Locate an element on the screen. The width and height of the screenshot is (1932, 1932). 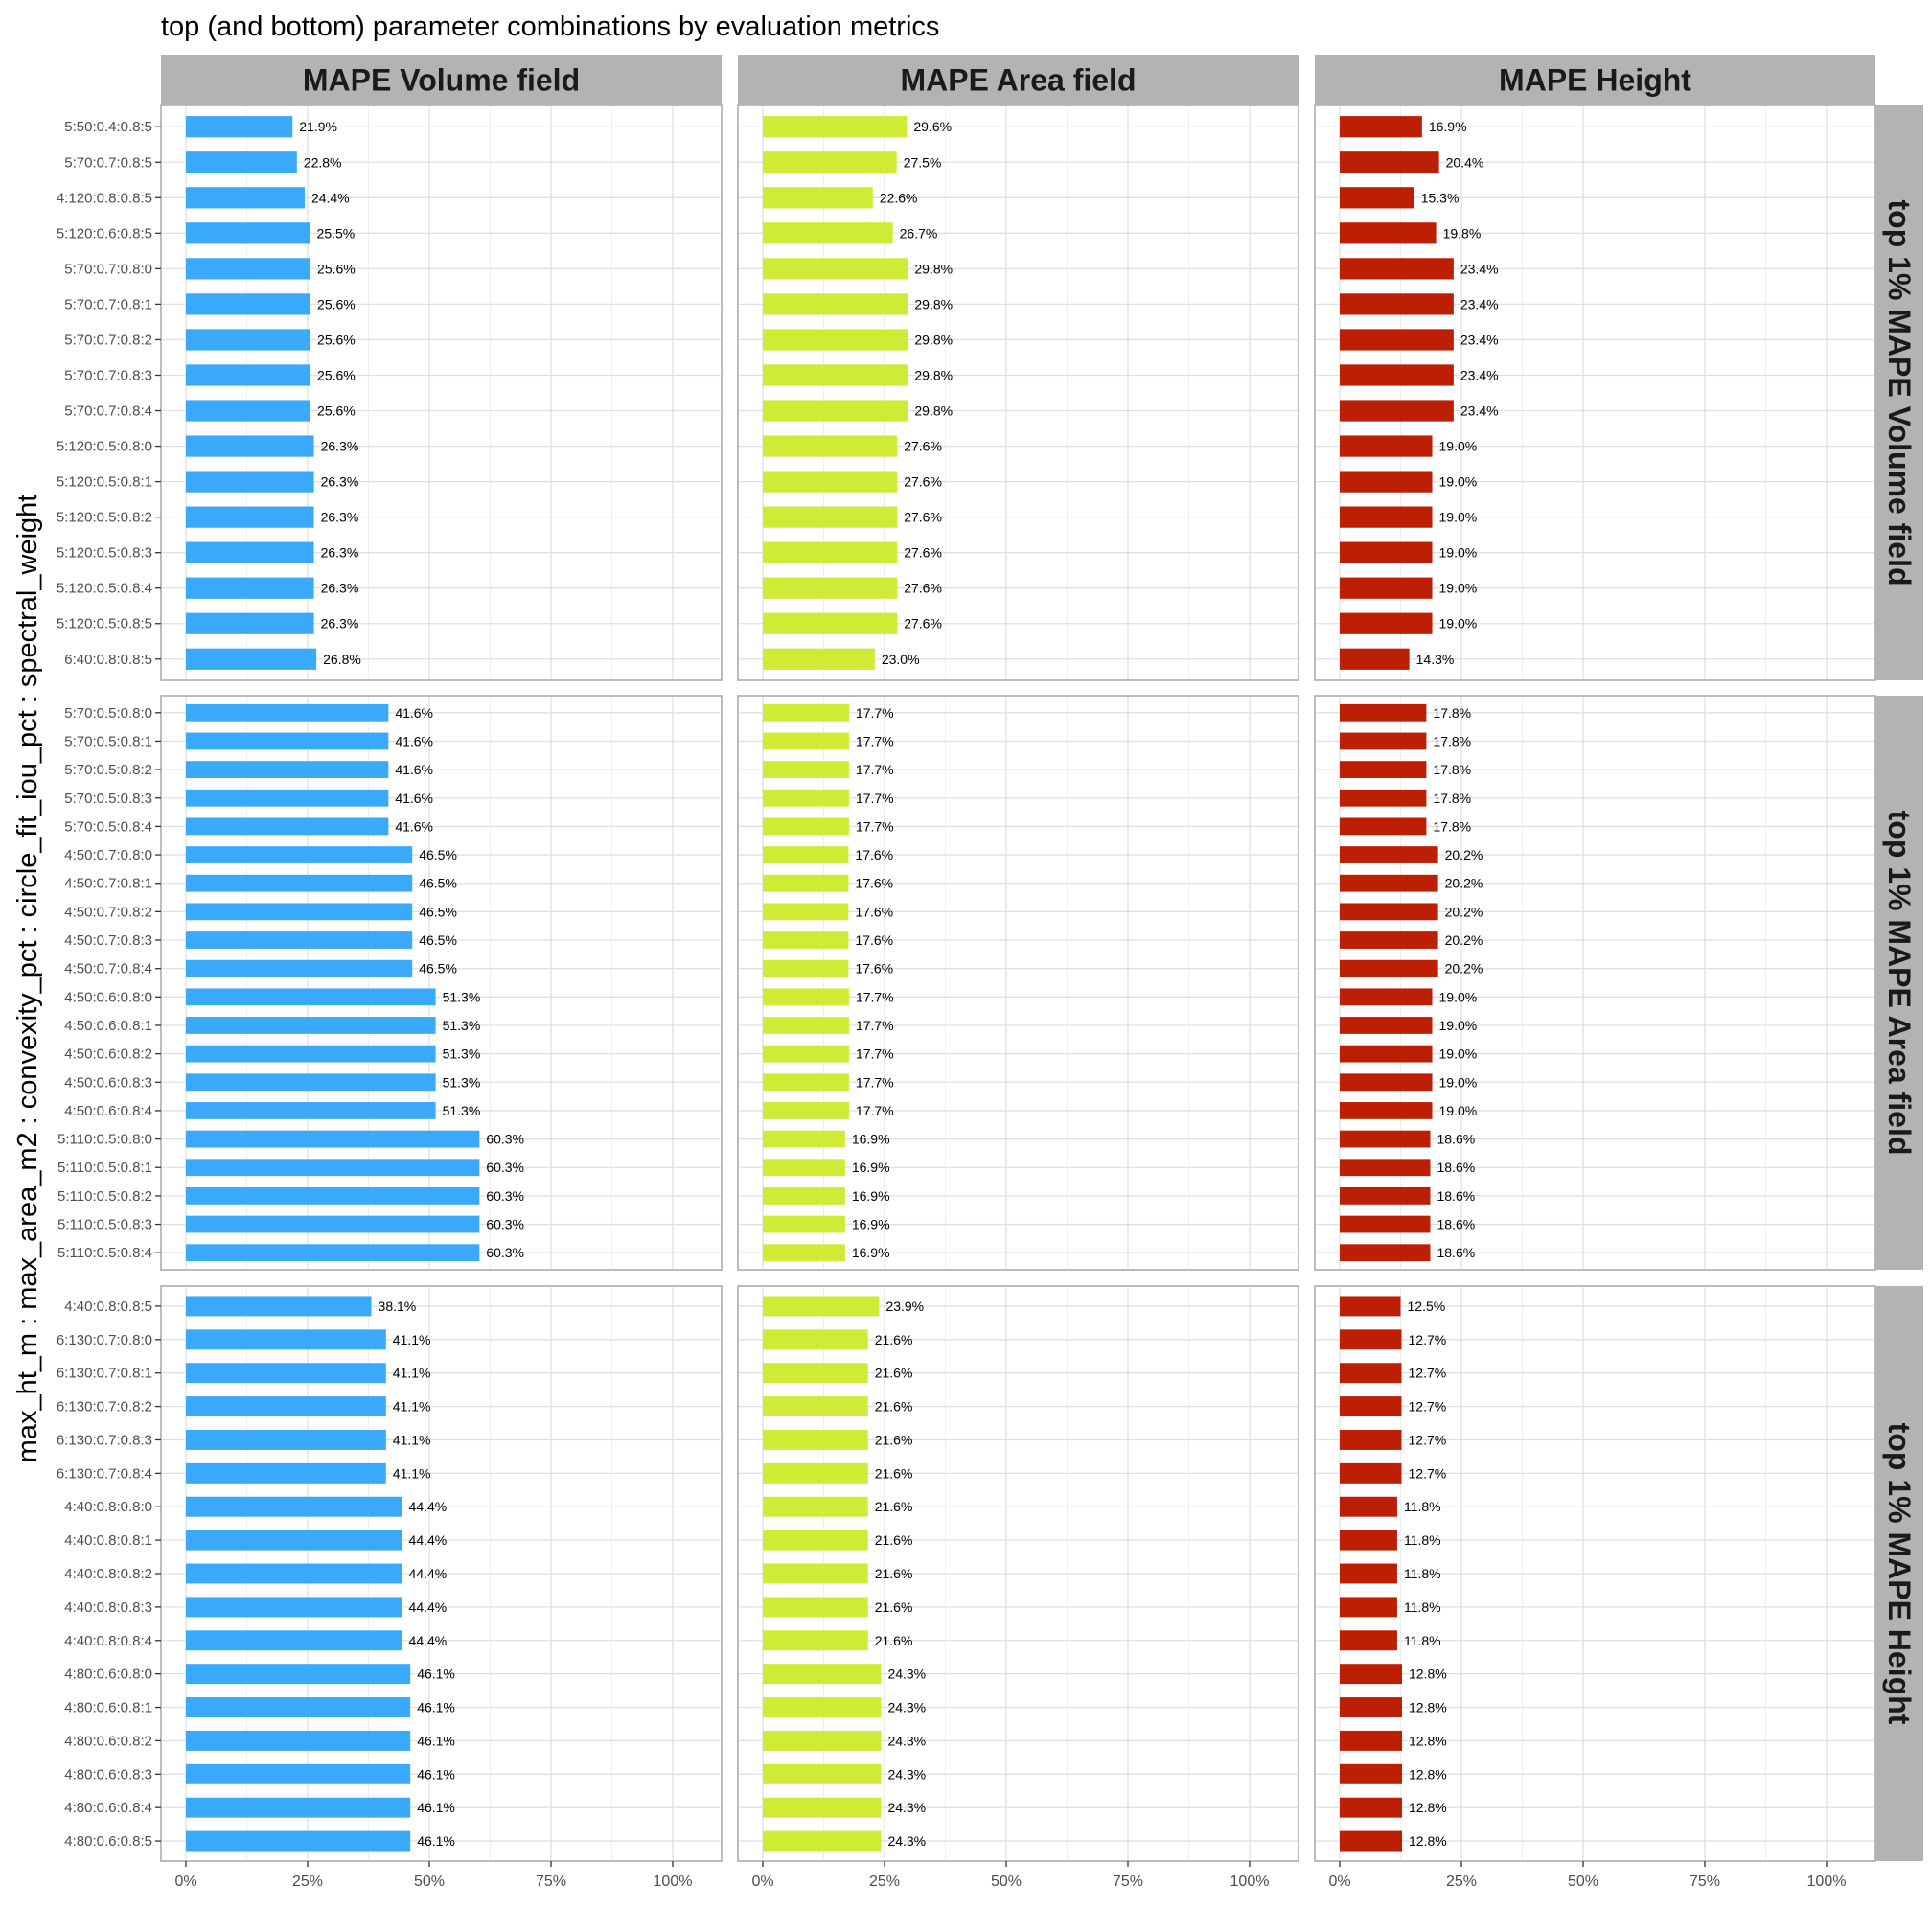
bar-data-label: 46.1% is located at coordinates (436, 1740).